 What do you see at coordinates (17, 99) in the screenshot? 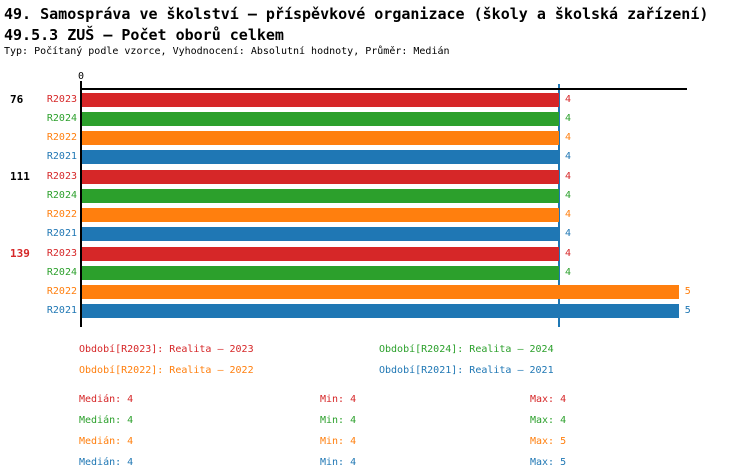
I see `group-label: 76` at bounding box center [17, 99].